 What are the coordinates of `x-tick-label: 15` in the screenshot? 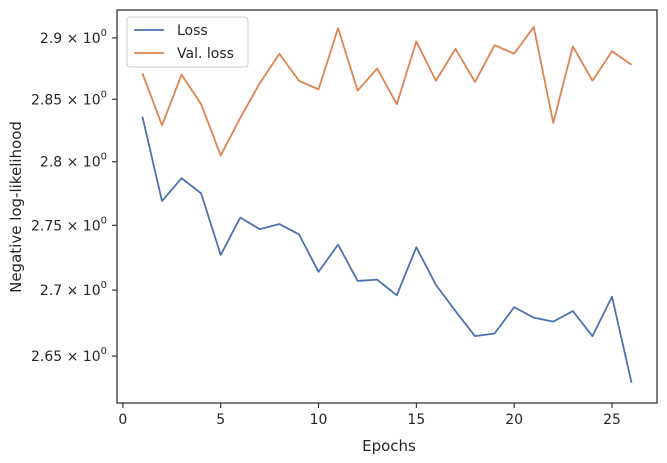 It's located at (416, 420).